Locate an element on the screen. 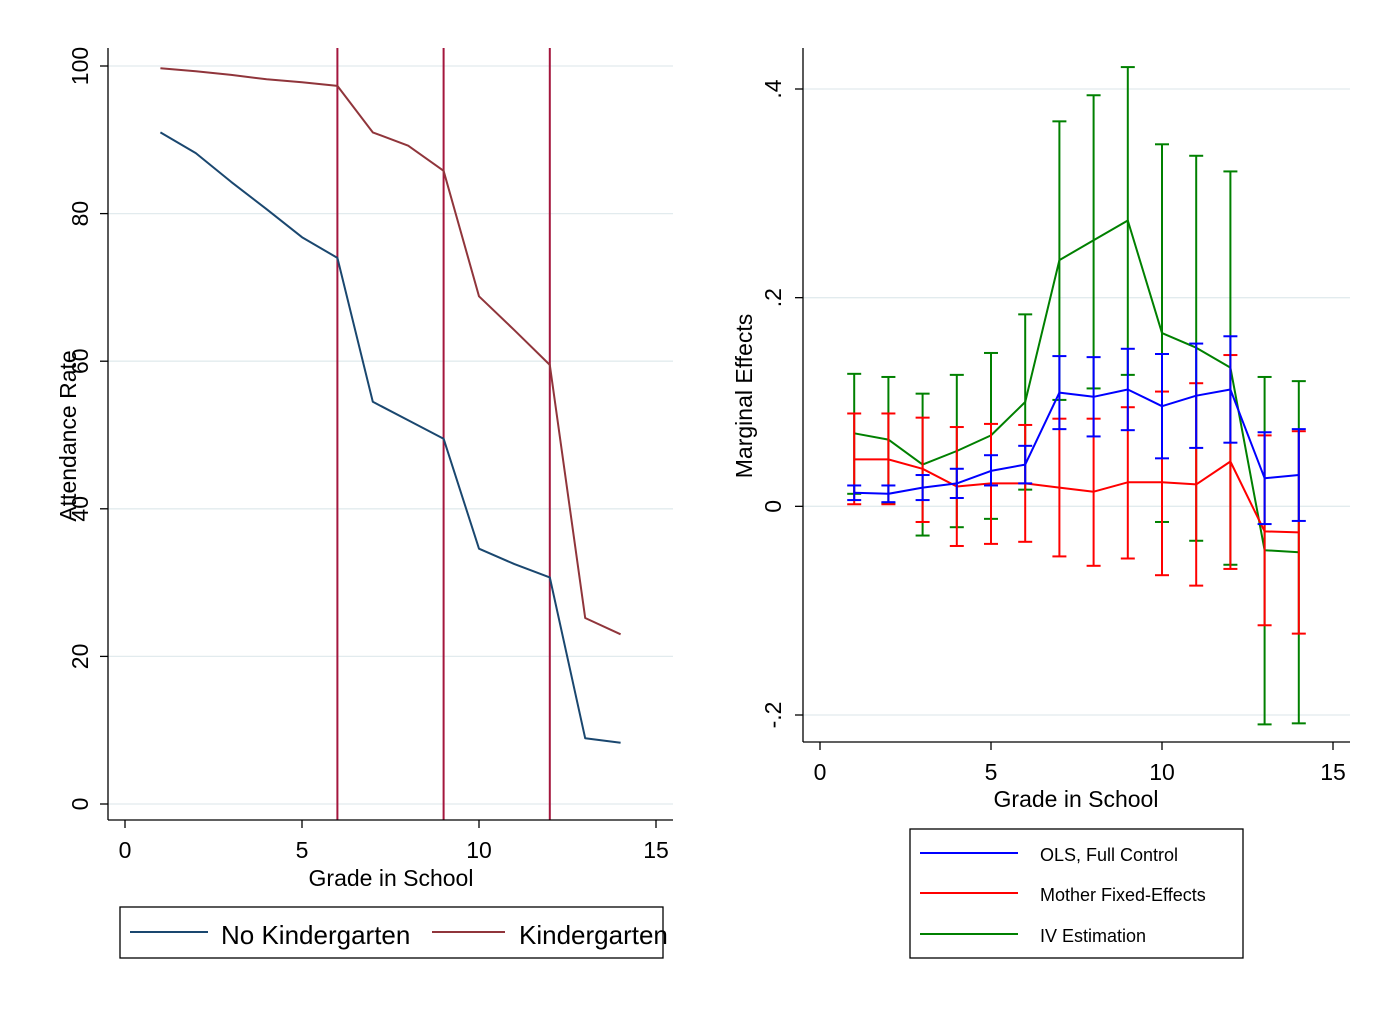  legend-label-no-kindergarten: No Kindergarten is located at coordinates (315, 935).